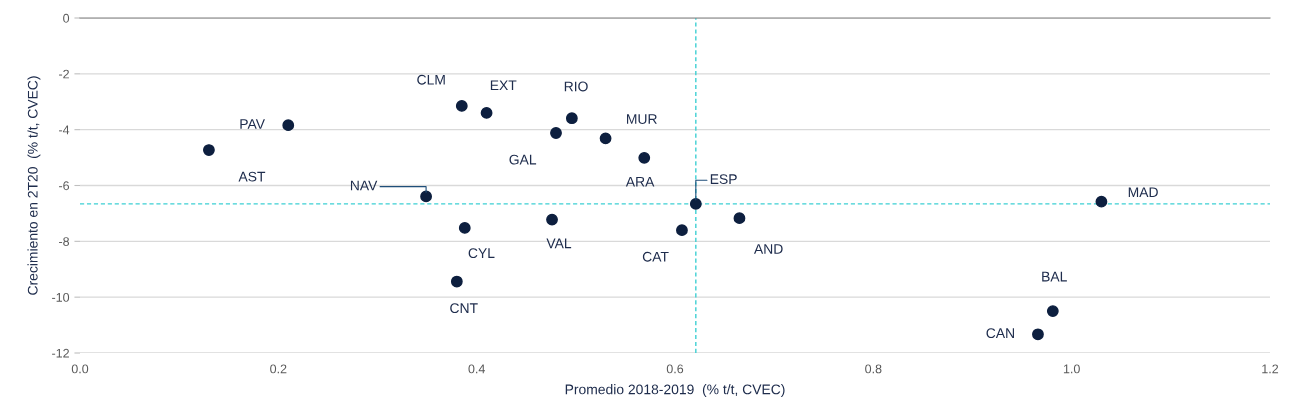 The image size is (1293, 417). I want to click on series-label: MUR, so click(642, 119).